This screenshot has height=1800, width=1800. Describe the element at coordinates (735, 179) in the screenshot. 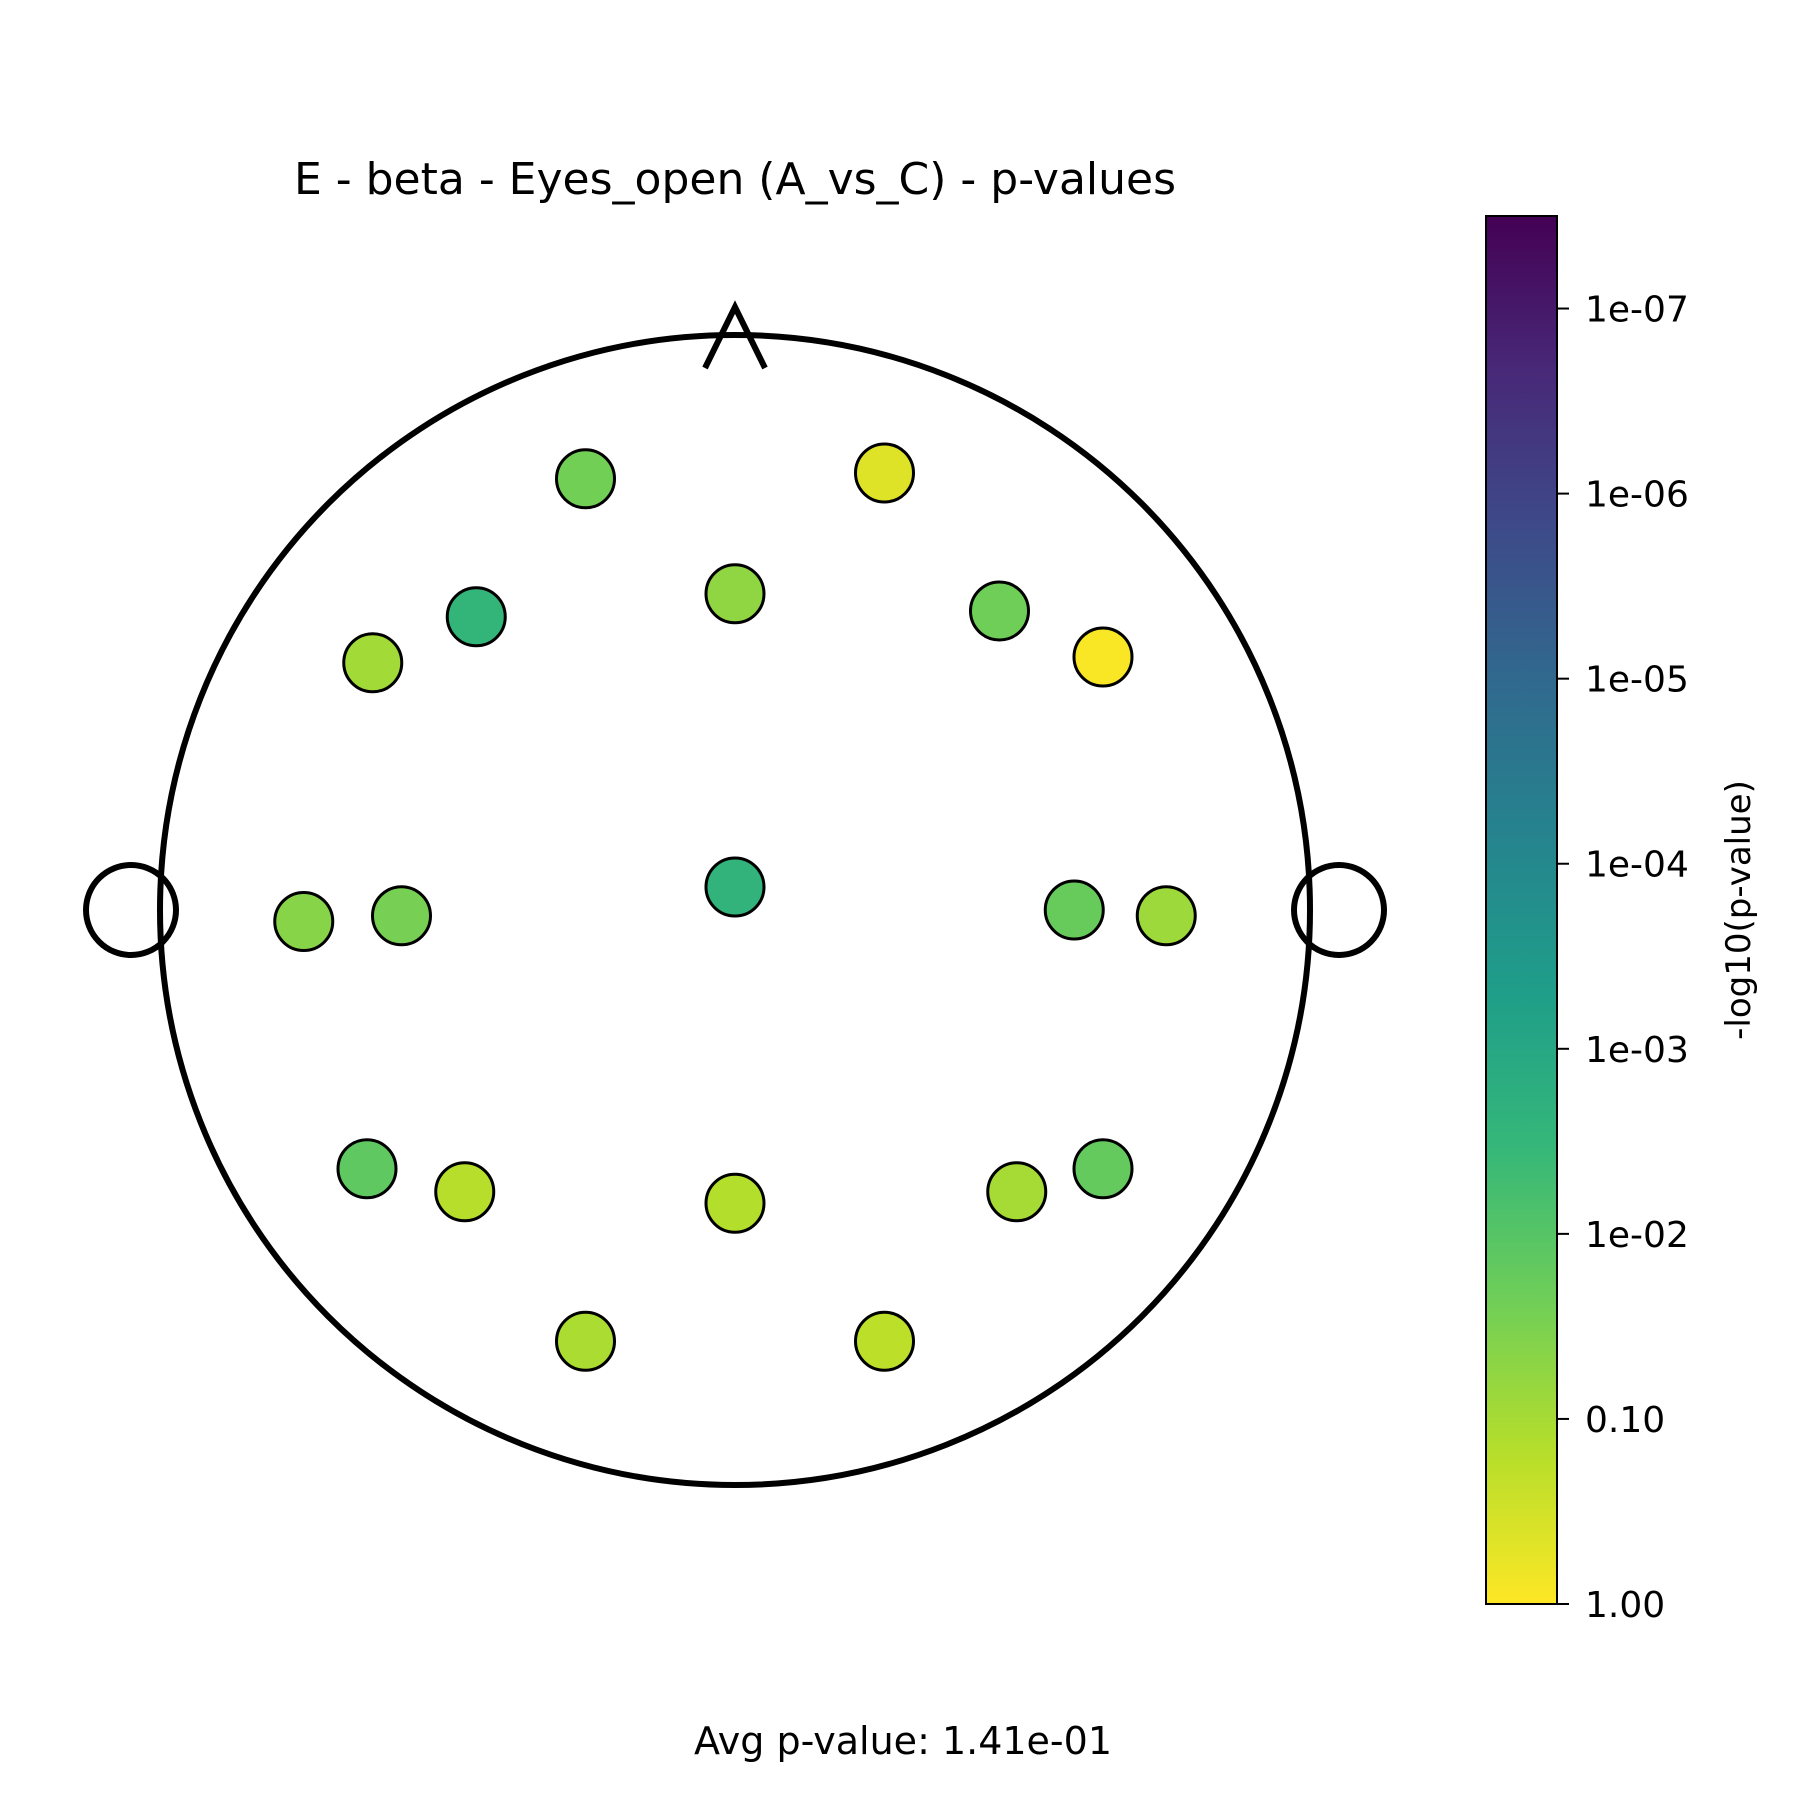

I see `chart-title: E - beta - Eyes_open (A_vs_C) - p-values` at that location.